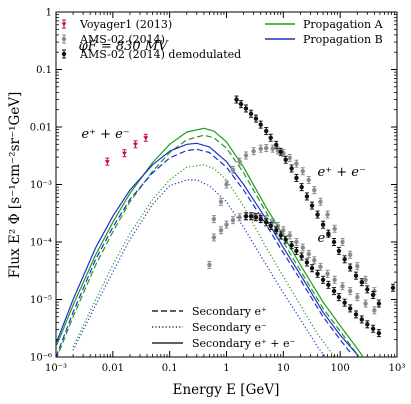 Image resolution: width=411 pixels, height=404 pixels. Describe the element at coordinates (324, 39) in the screenshot. I see `legend-entry-propagation-b: Propagation B` at that location.